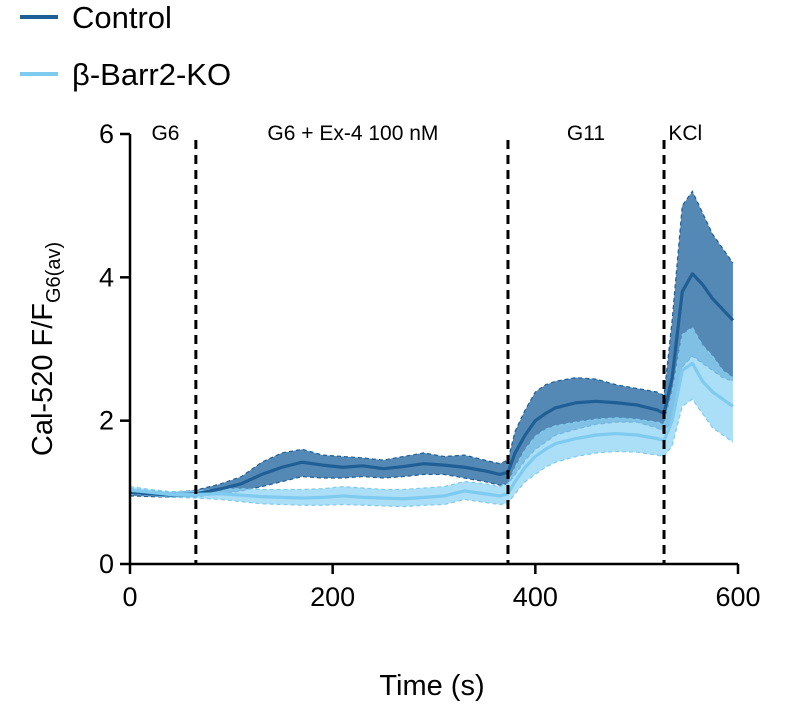  I want to click on phase-label: KCl, so click(685, 133).